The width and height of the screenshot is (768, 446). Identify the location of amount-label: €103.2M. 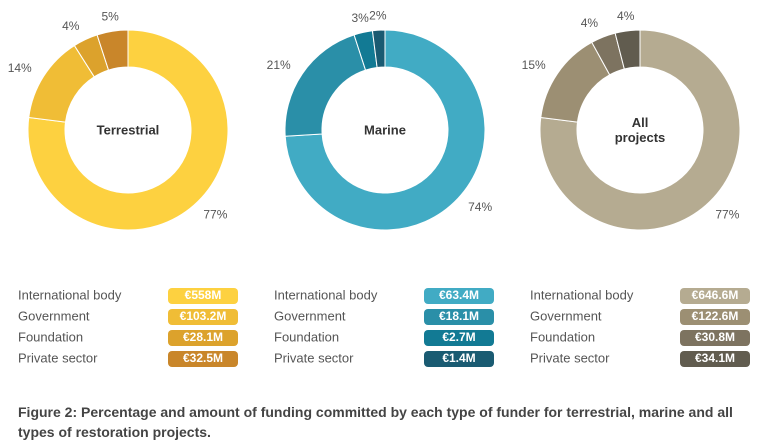
(203, 316).